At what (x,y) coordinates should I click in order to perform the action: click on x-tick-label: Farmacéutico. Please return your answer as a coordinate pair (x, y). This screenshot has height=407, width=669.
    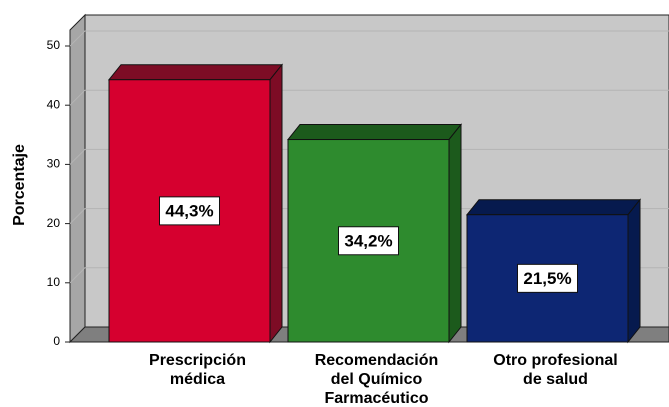
    Looking at the image, I should click on (376, 398).